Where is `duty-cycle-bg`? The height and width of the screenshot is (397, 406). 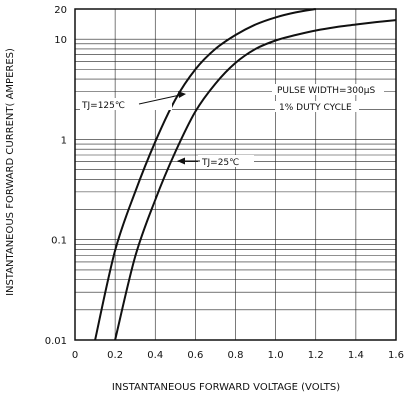
duty-cycle-bg is located at coordinates (317, 106).